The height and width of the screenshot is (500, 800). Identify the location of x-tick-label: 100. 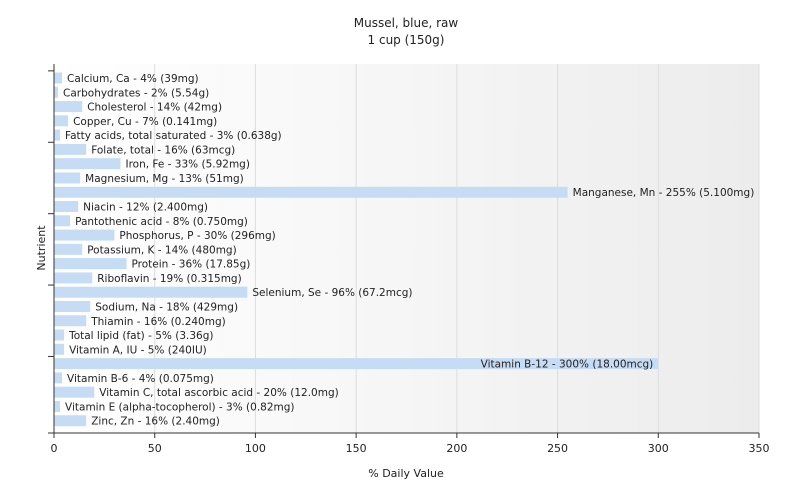
(255, 448).